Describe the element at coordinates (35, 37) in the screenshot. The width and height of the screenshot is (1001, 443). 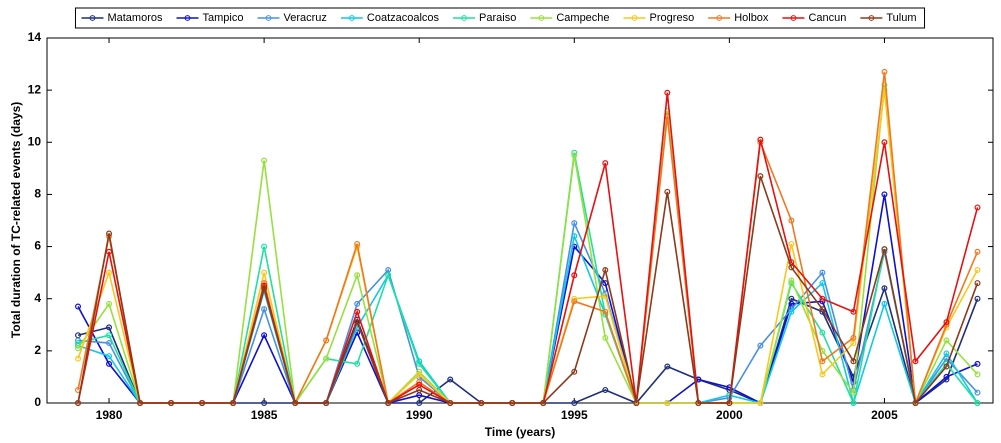
I see `y-tick-label: 14` at that location.